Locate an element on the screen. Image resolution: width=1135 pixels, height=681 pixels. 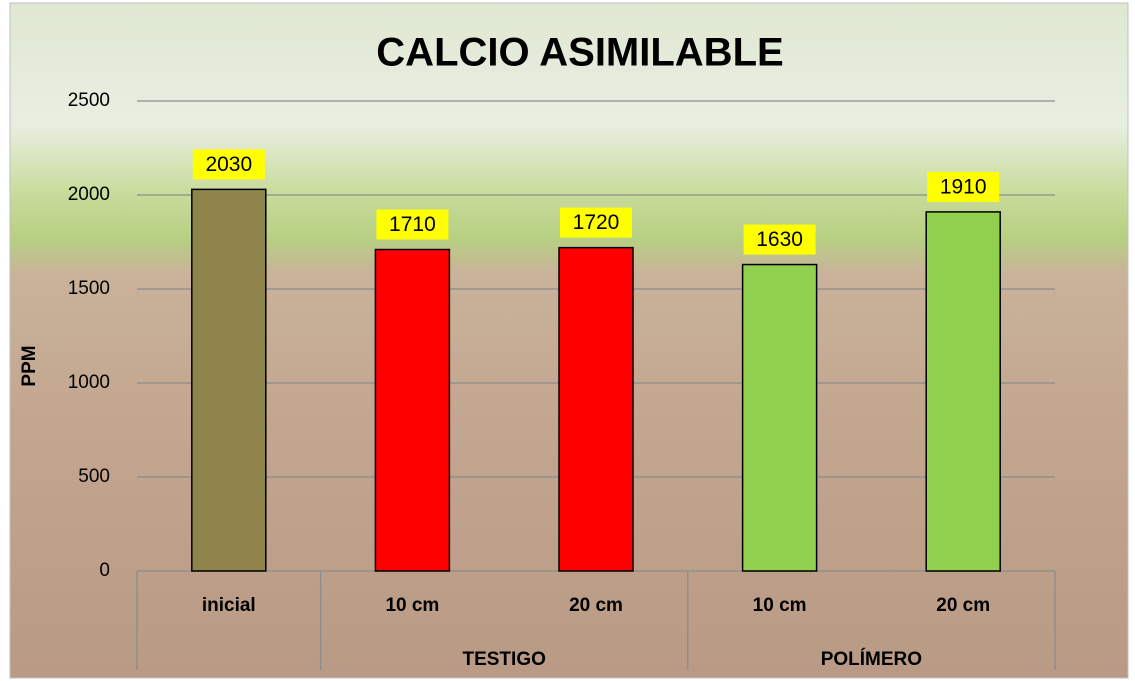
y-tick-label: 2500 is located at coordinates (89, 100).